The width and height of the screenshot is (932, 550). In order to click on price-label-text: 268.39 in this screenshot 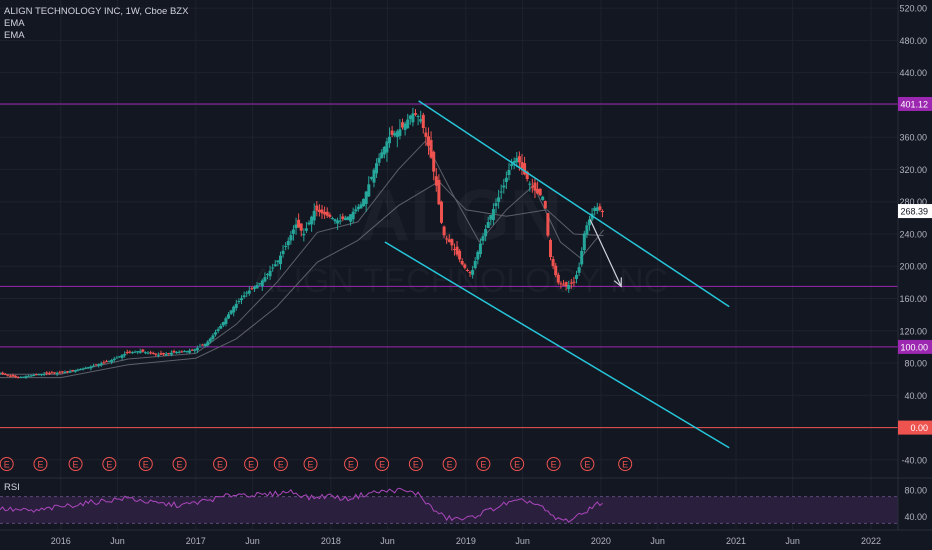, I will do `click(914, 212)`.